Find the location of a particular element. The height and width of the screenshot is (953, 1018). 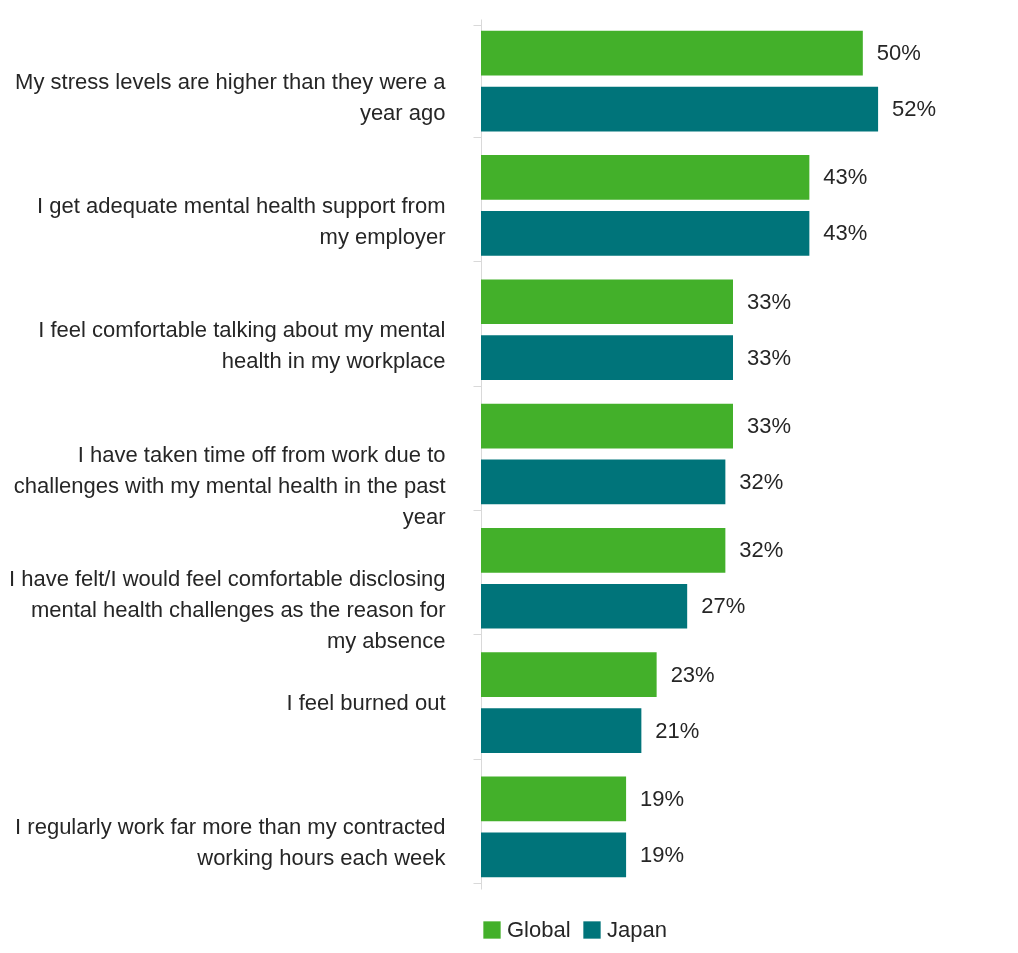

data-label: 52% is located at coordinates (914, 109).